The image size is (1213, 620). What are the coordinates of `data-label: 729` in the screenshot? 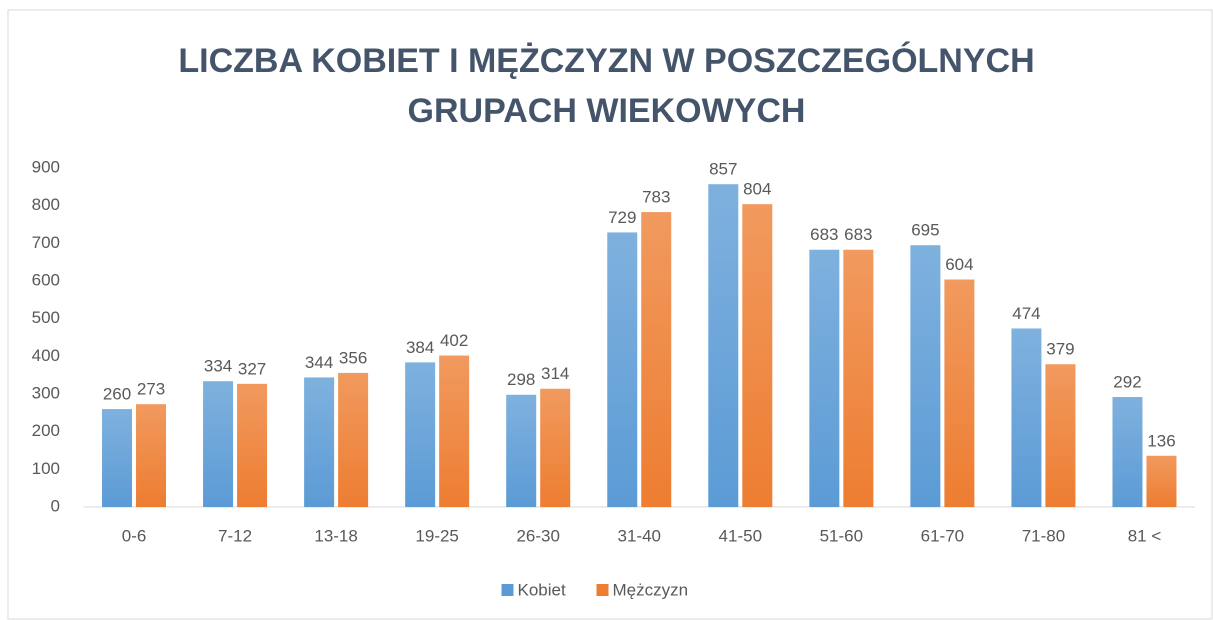 It's located at (622, 217).